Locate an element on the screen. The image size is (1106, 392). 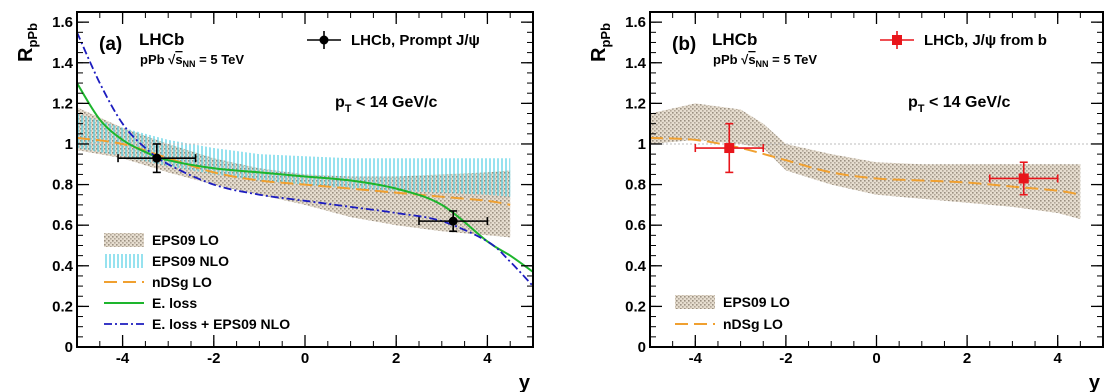
legend-label-e-loss: E. loss is located at coordinates (174, 303).